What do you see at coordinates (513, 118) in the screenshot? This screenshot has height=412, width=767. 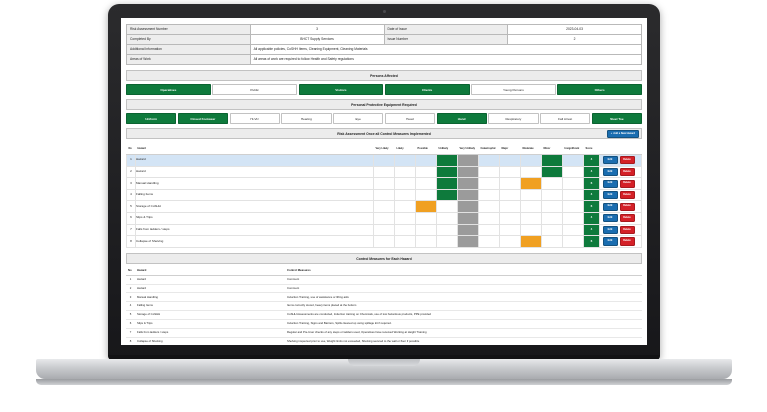 I see `ppe-pill-respiratory: Respiratory` at bounding box center [513, 118].